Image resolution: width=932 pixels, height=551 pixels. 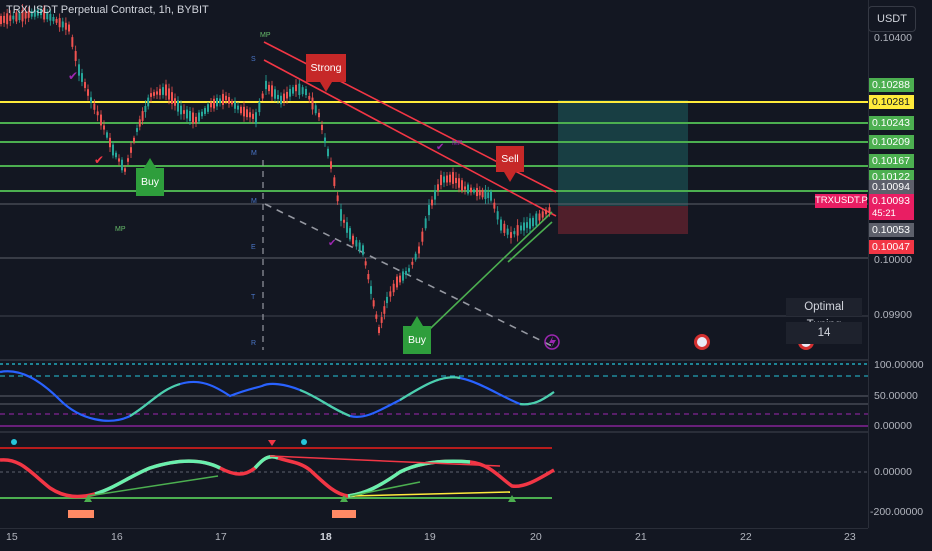 What do you see at coordinates (841, 201) in the screenshot?
I see `symbol-tag: TRXUSDT.P` at bounding box center [841, 201].